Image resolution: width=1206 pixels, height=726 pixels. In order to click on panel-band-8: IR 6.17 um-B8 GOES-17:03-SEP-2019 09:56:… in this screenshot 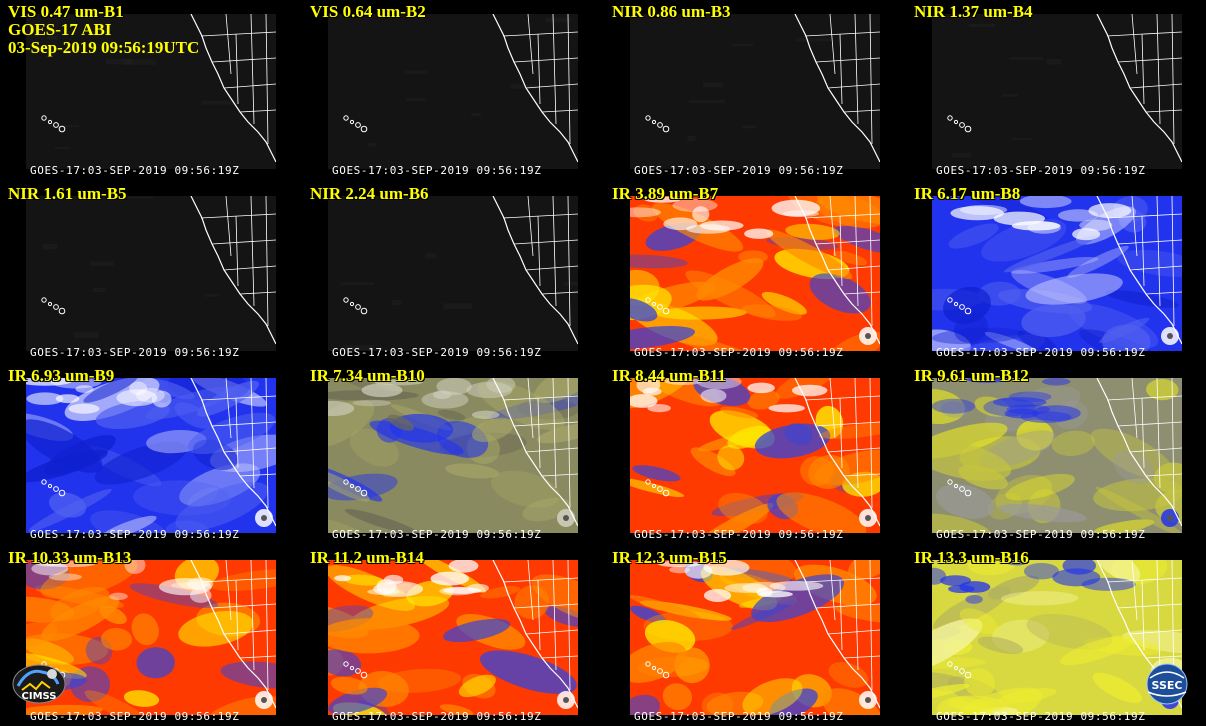, I will do `click(1056, 272)`.